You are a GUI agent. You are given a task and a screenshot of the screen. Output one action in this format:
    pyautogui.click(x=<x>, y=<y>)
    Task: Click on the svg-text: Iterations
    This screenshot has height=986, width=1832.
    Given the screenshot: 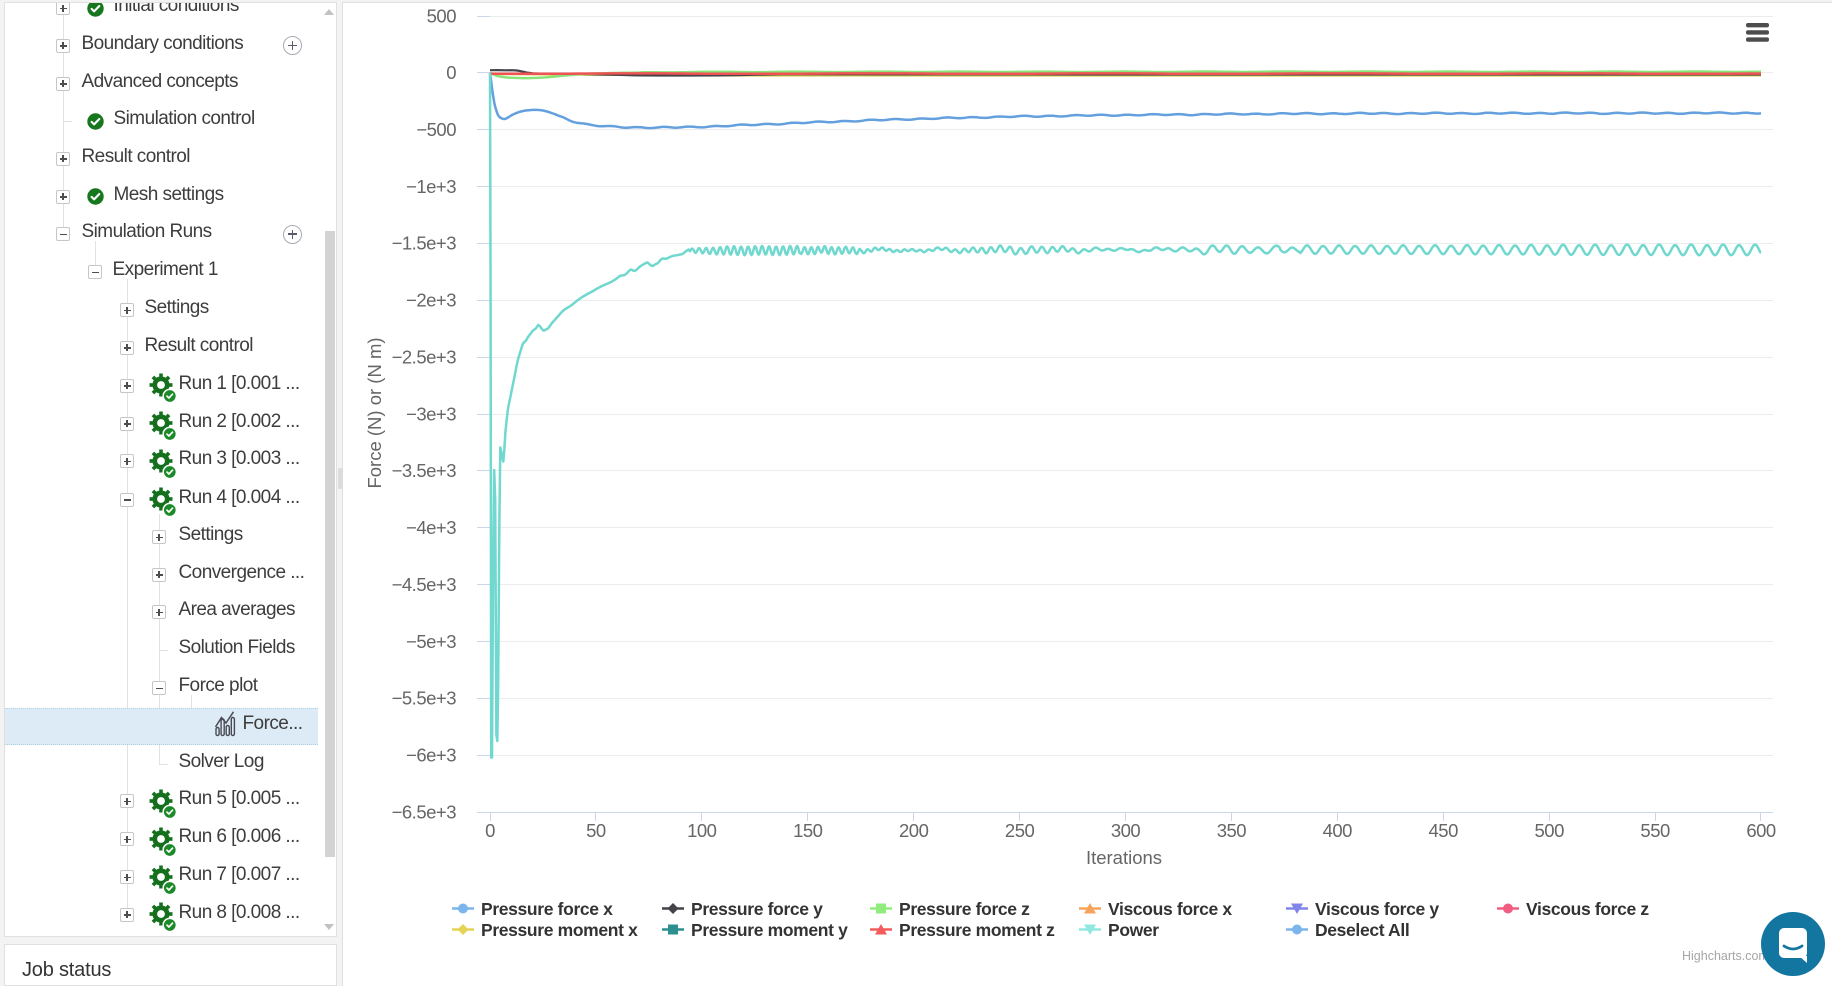 What is the action you would take?
    pyautogui.click(x=1124, y=857)
    